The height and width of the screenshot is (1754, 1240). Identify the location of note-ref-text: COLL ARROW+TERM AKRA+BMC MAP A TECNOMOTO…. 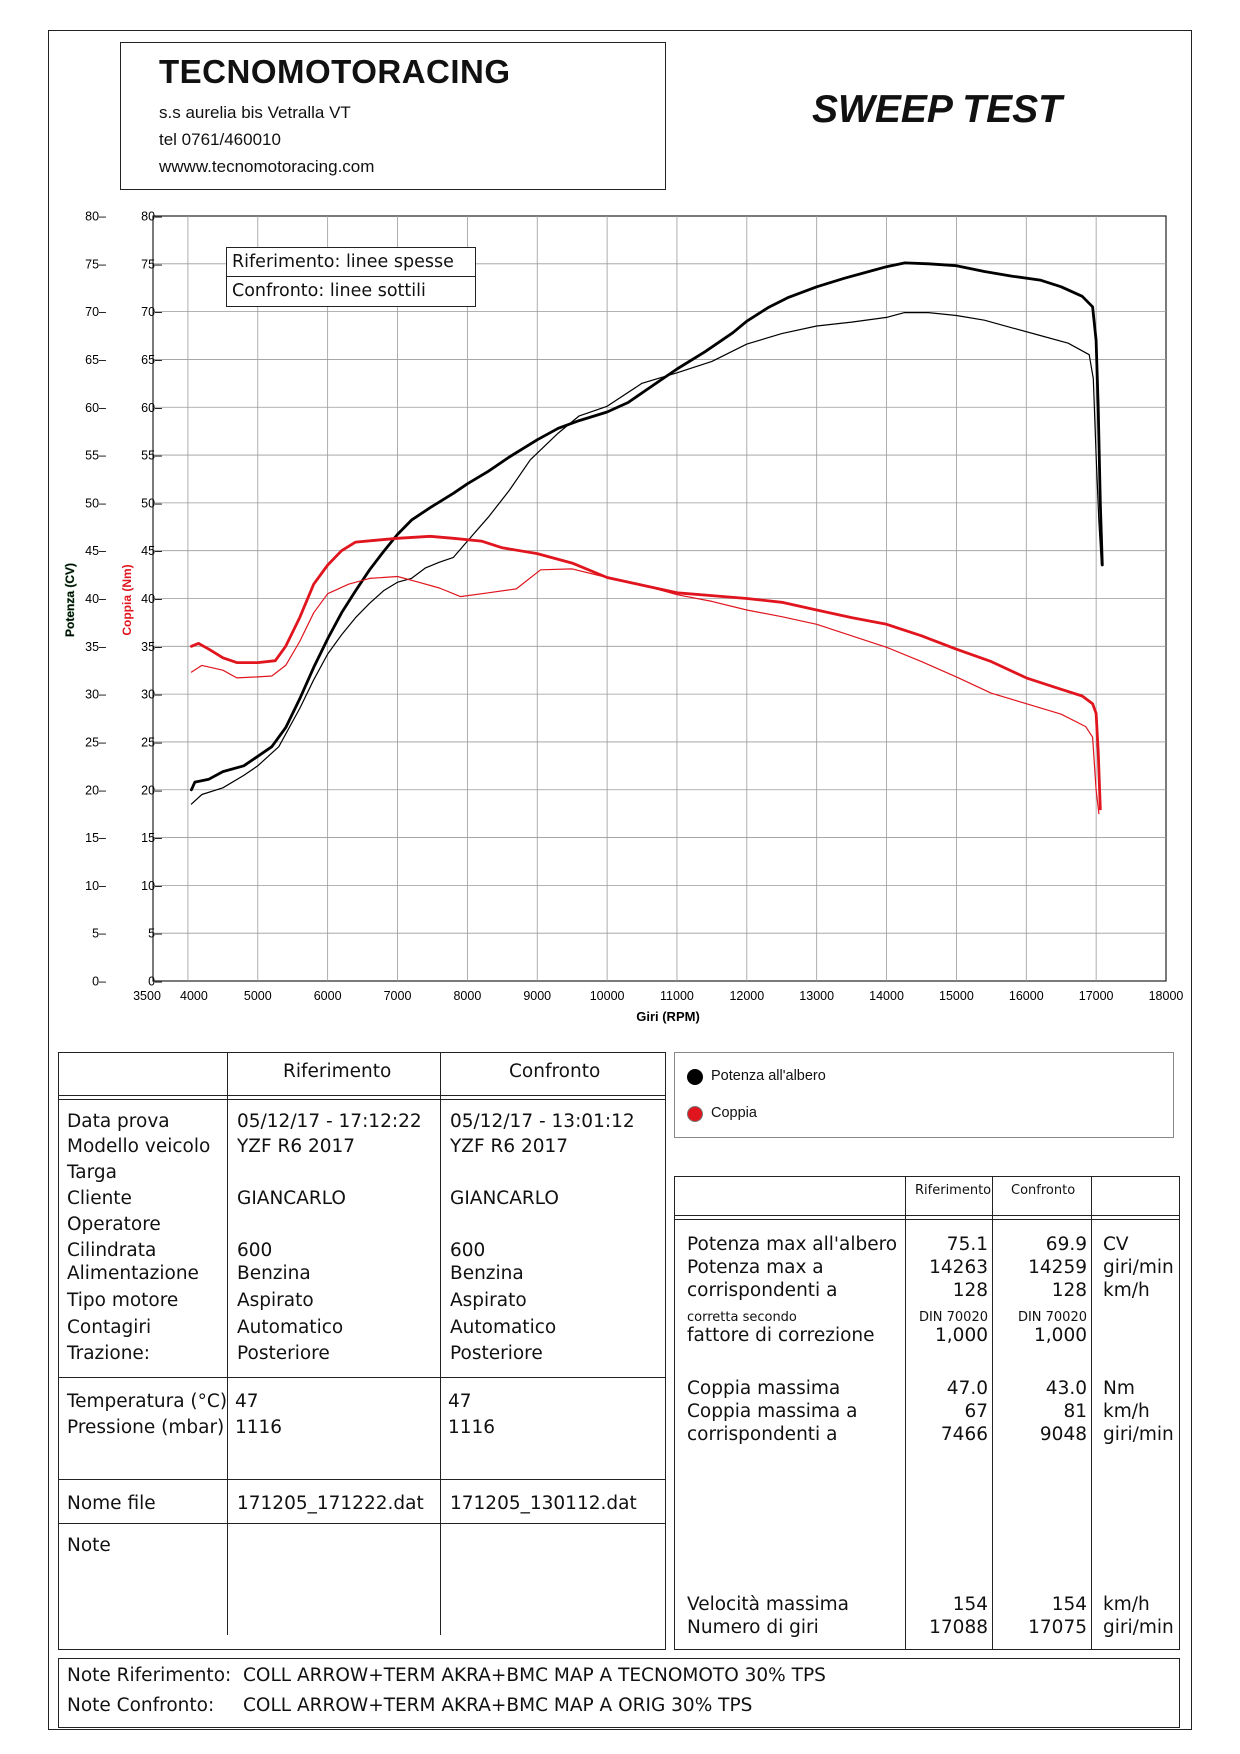
(534, 1675).